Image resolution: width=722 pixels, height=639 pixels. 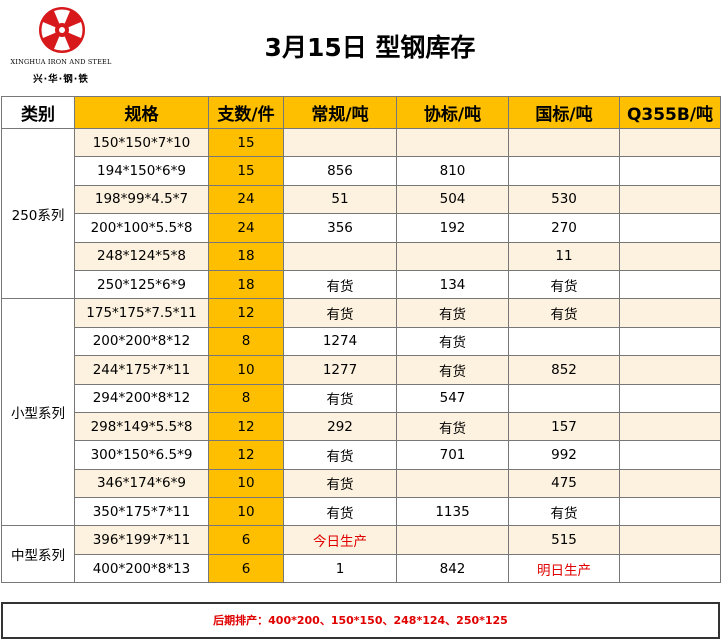 What do you see at coordinates (452, 512) in the screenshot?
I see `association-standard-cell: 1135` at bounding box center [452, 512].